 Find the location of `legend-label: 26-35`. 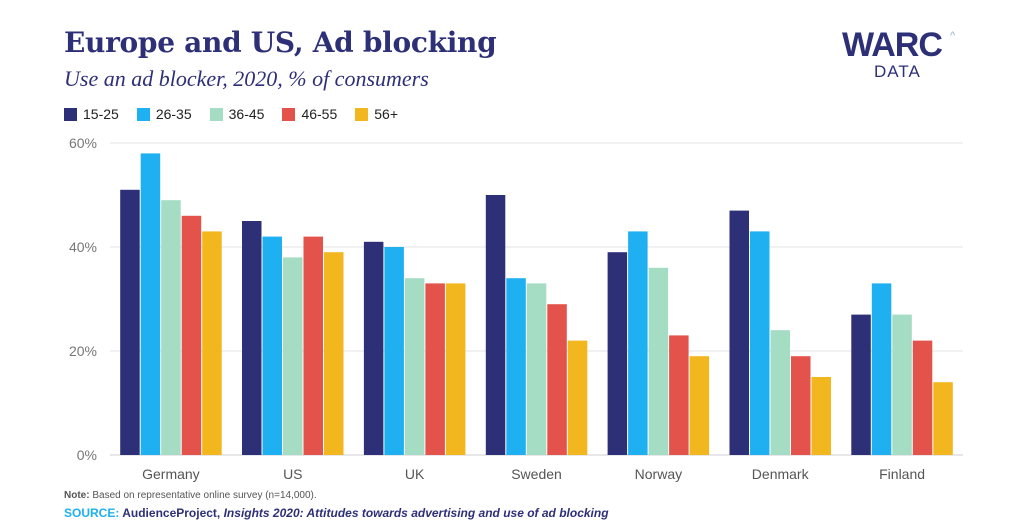

legend-label: 26-35 is located at coordinates (173, 114).